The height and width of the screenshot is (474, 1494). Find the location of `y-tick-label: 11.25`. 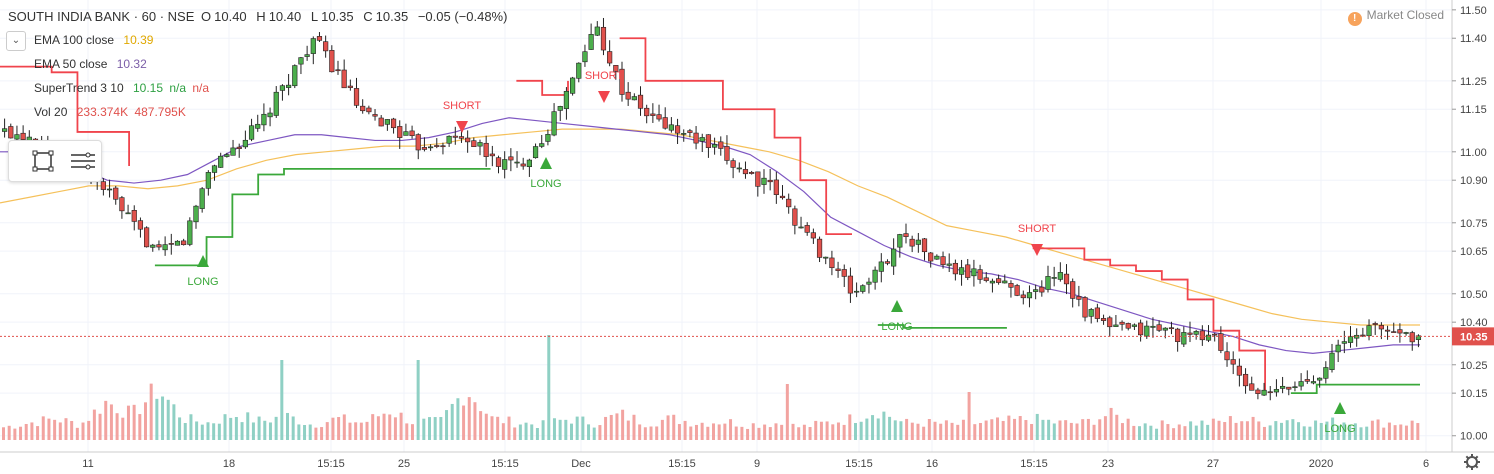

y-tick-label: 11.25 is located at coordinates (1473, 82).